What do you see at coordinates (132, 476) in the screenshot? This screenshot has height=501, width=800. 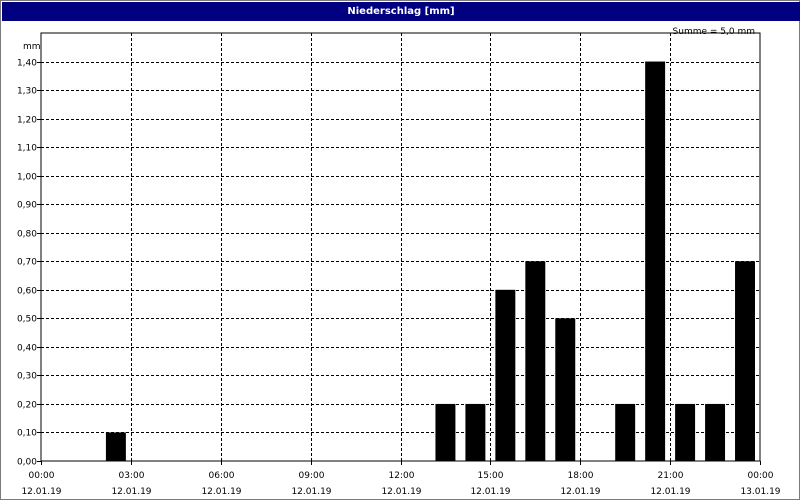 I see `x-tick-time-label: 03:00` at bounding box center [132, 476].